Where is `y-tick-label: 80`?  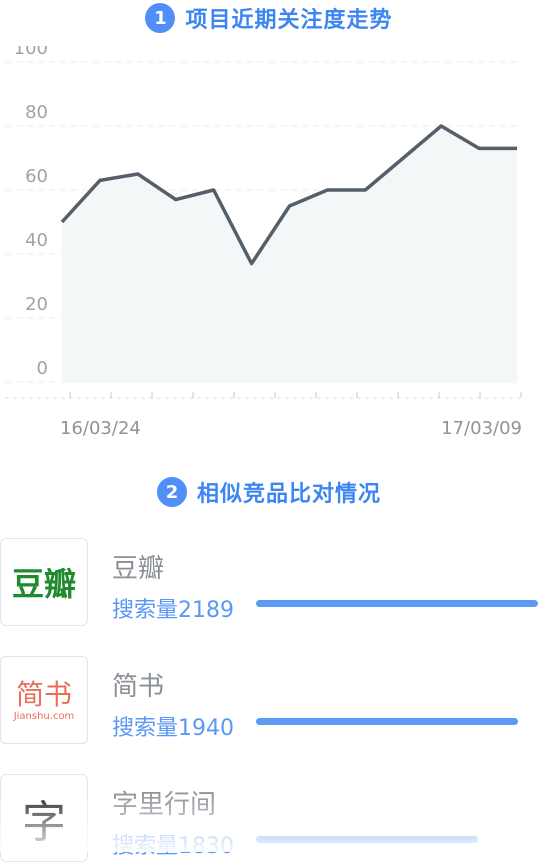 y-tick-label: 80 is located at coordinates (36, 112).